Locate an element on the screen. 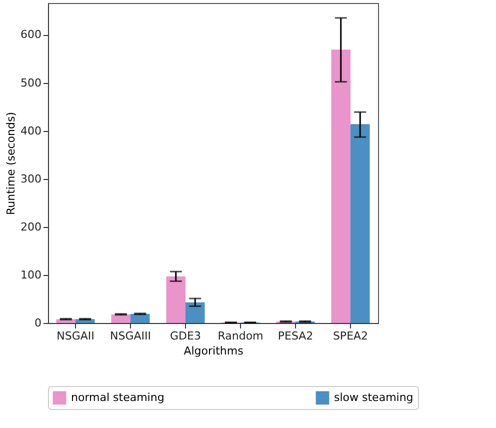 The image size is (496, 428). y-axis-title: Runtime (seconds) is located at coordinates (11, 163).